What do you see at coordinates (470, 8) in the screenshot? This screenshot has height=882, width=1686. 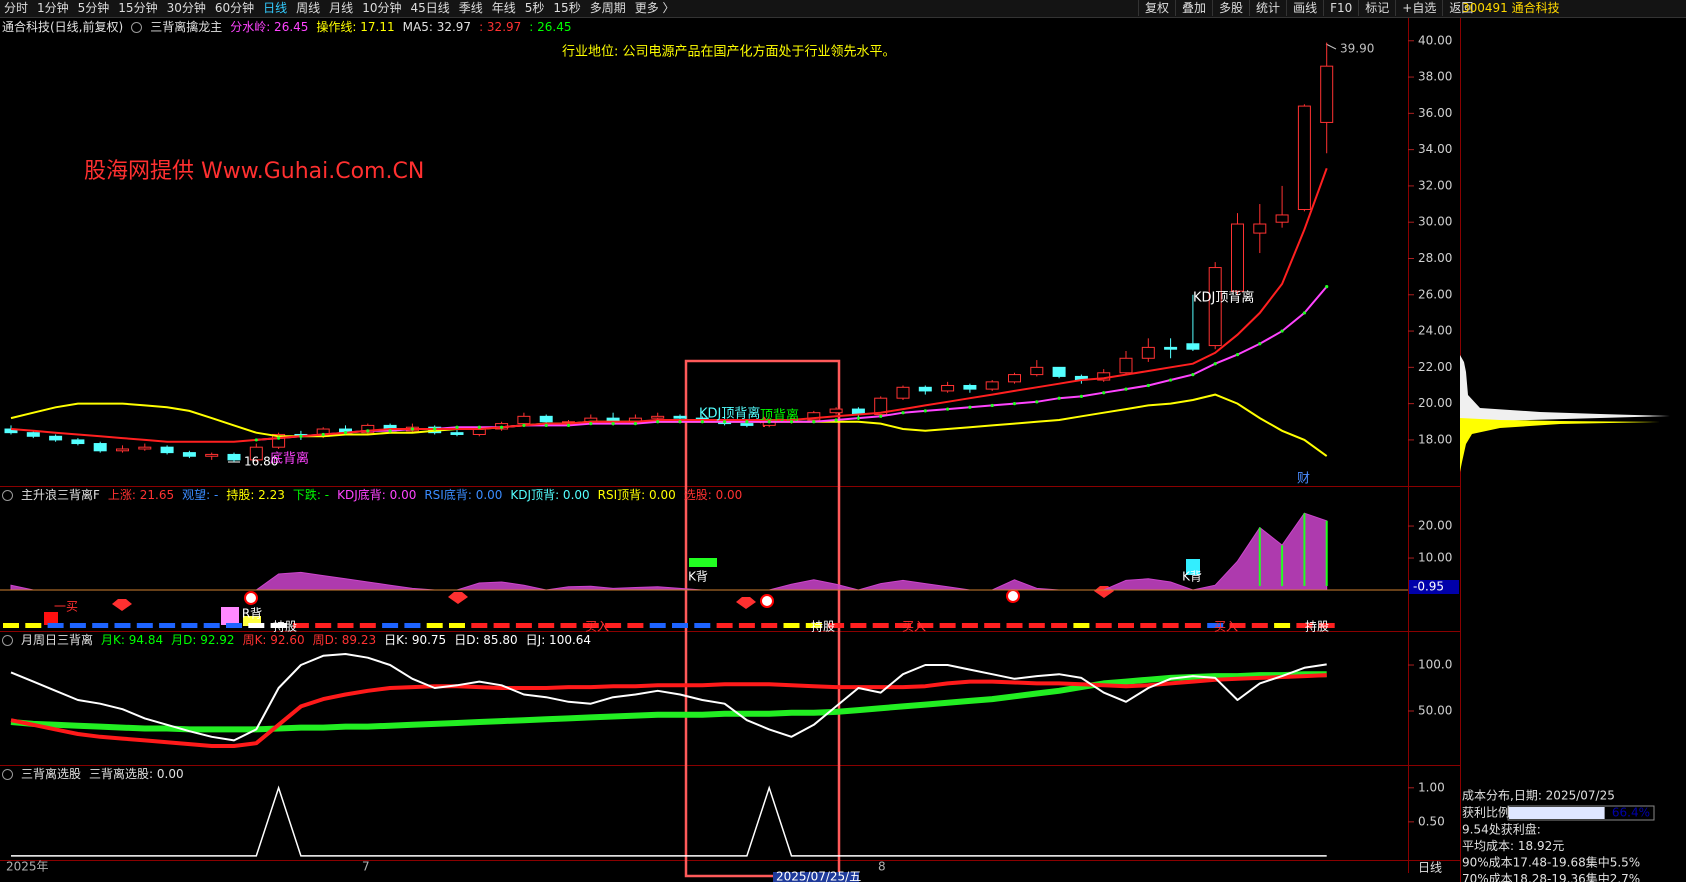 I see `period-tab: 季线` at bounding box center [470, 8].